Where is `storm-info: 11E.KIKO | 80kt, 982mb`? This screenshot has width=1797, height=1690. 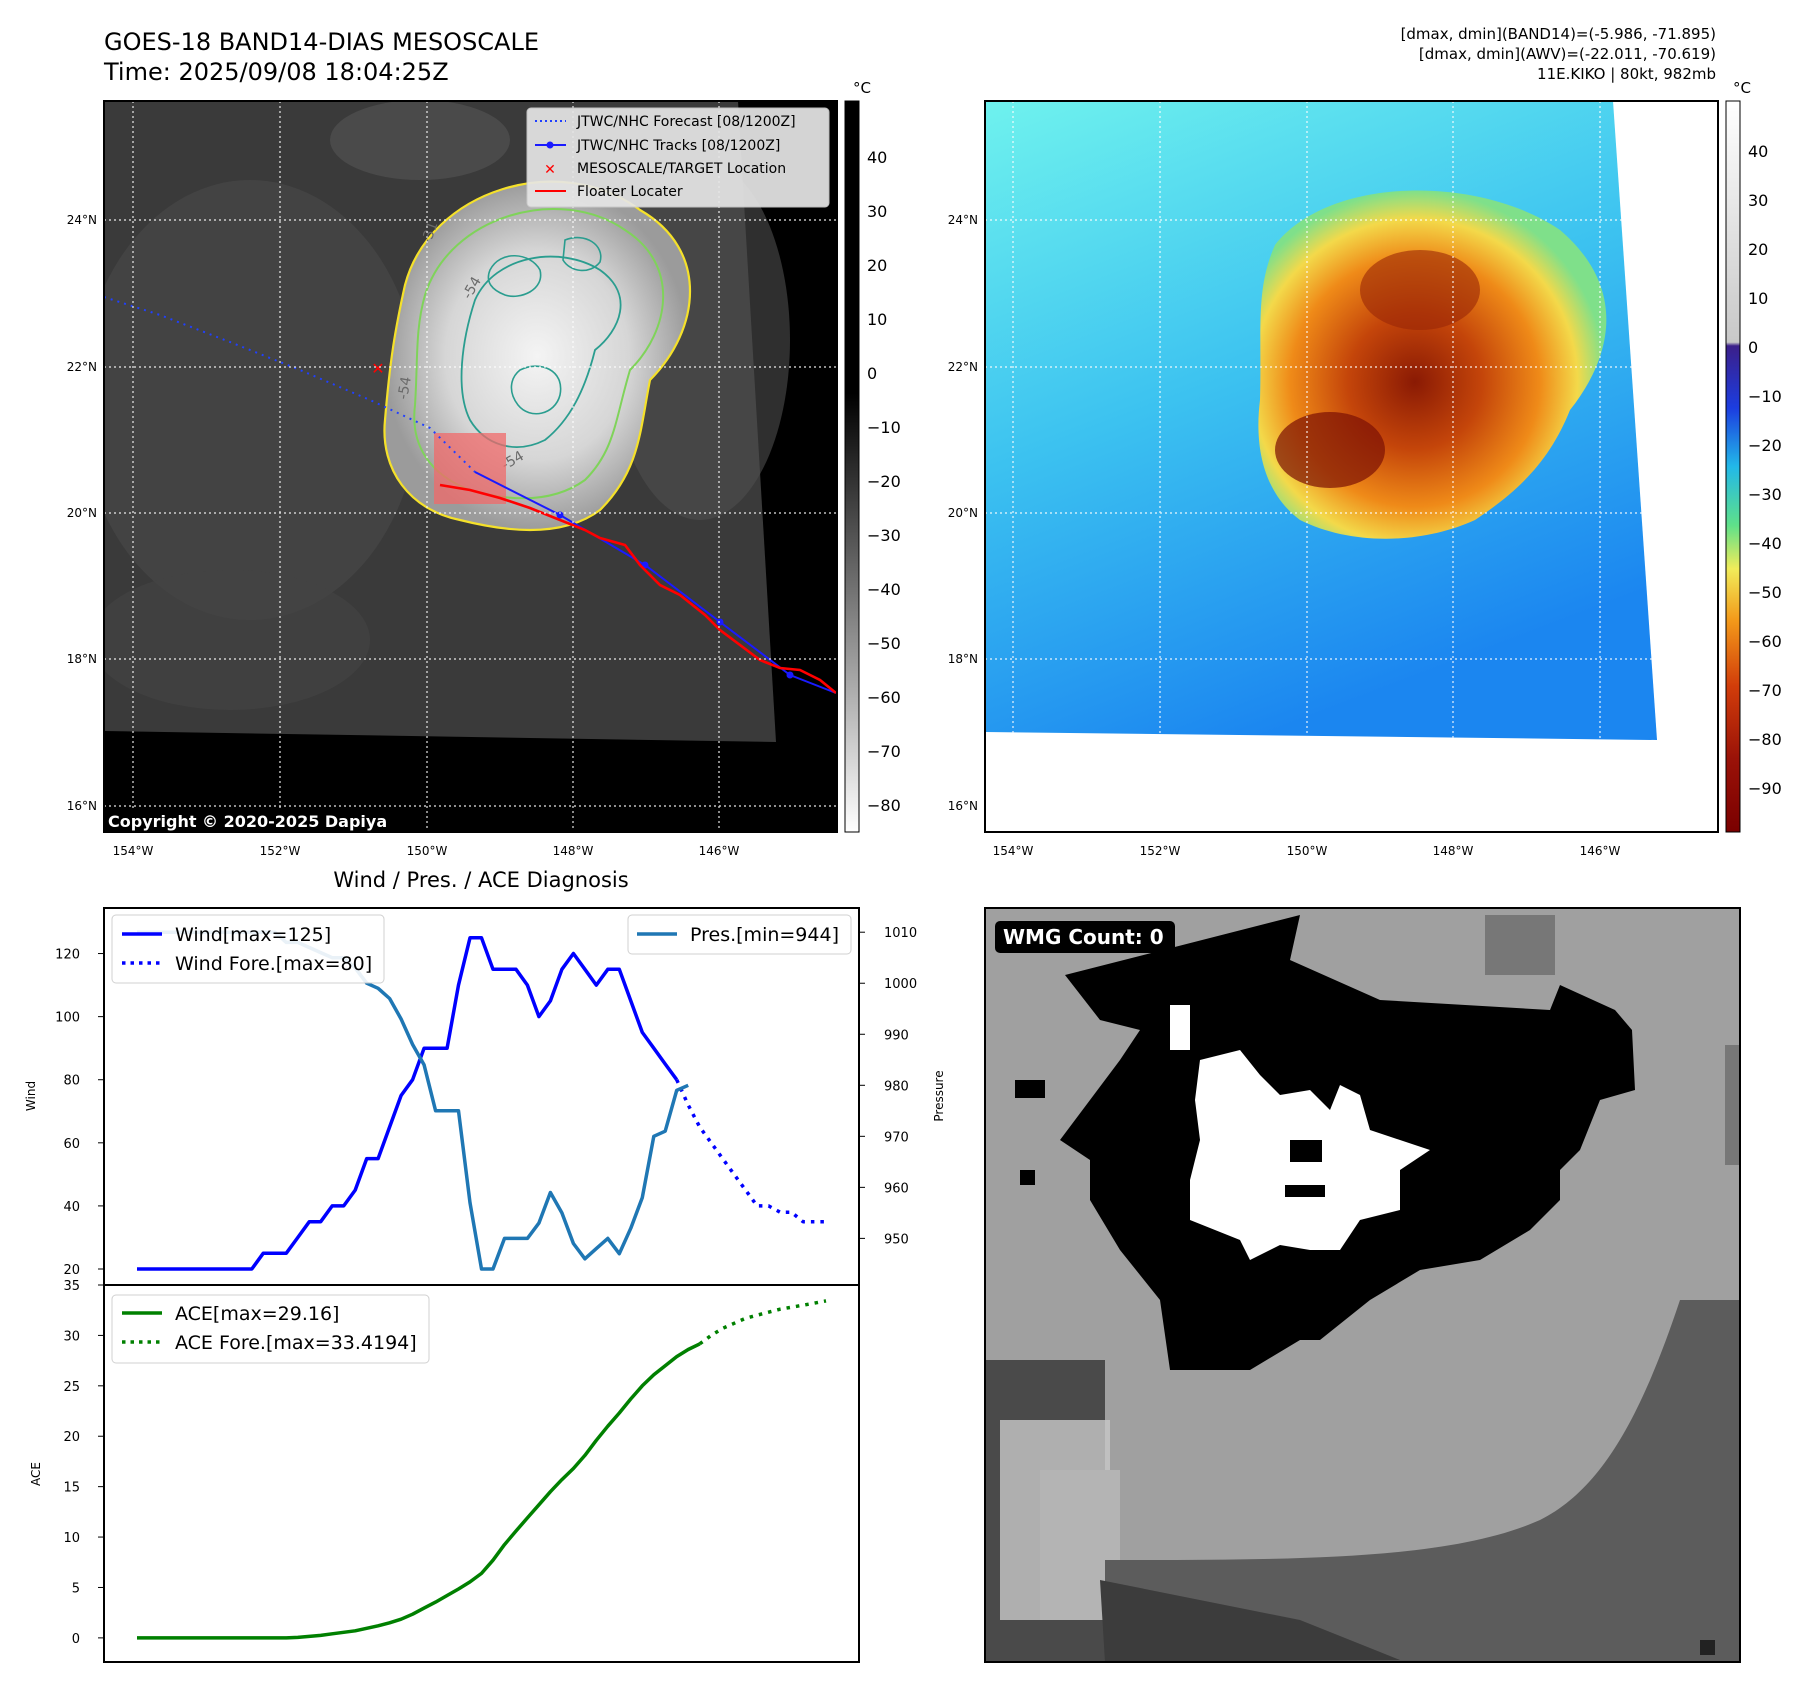 storm-info: 11E.KIKO | 80kt, 982mb is located at coordinates (1626, 74).